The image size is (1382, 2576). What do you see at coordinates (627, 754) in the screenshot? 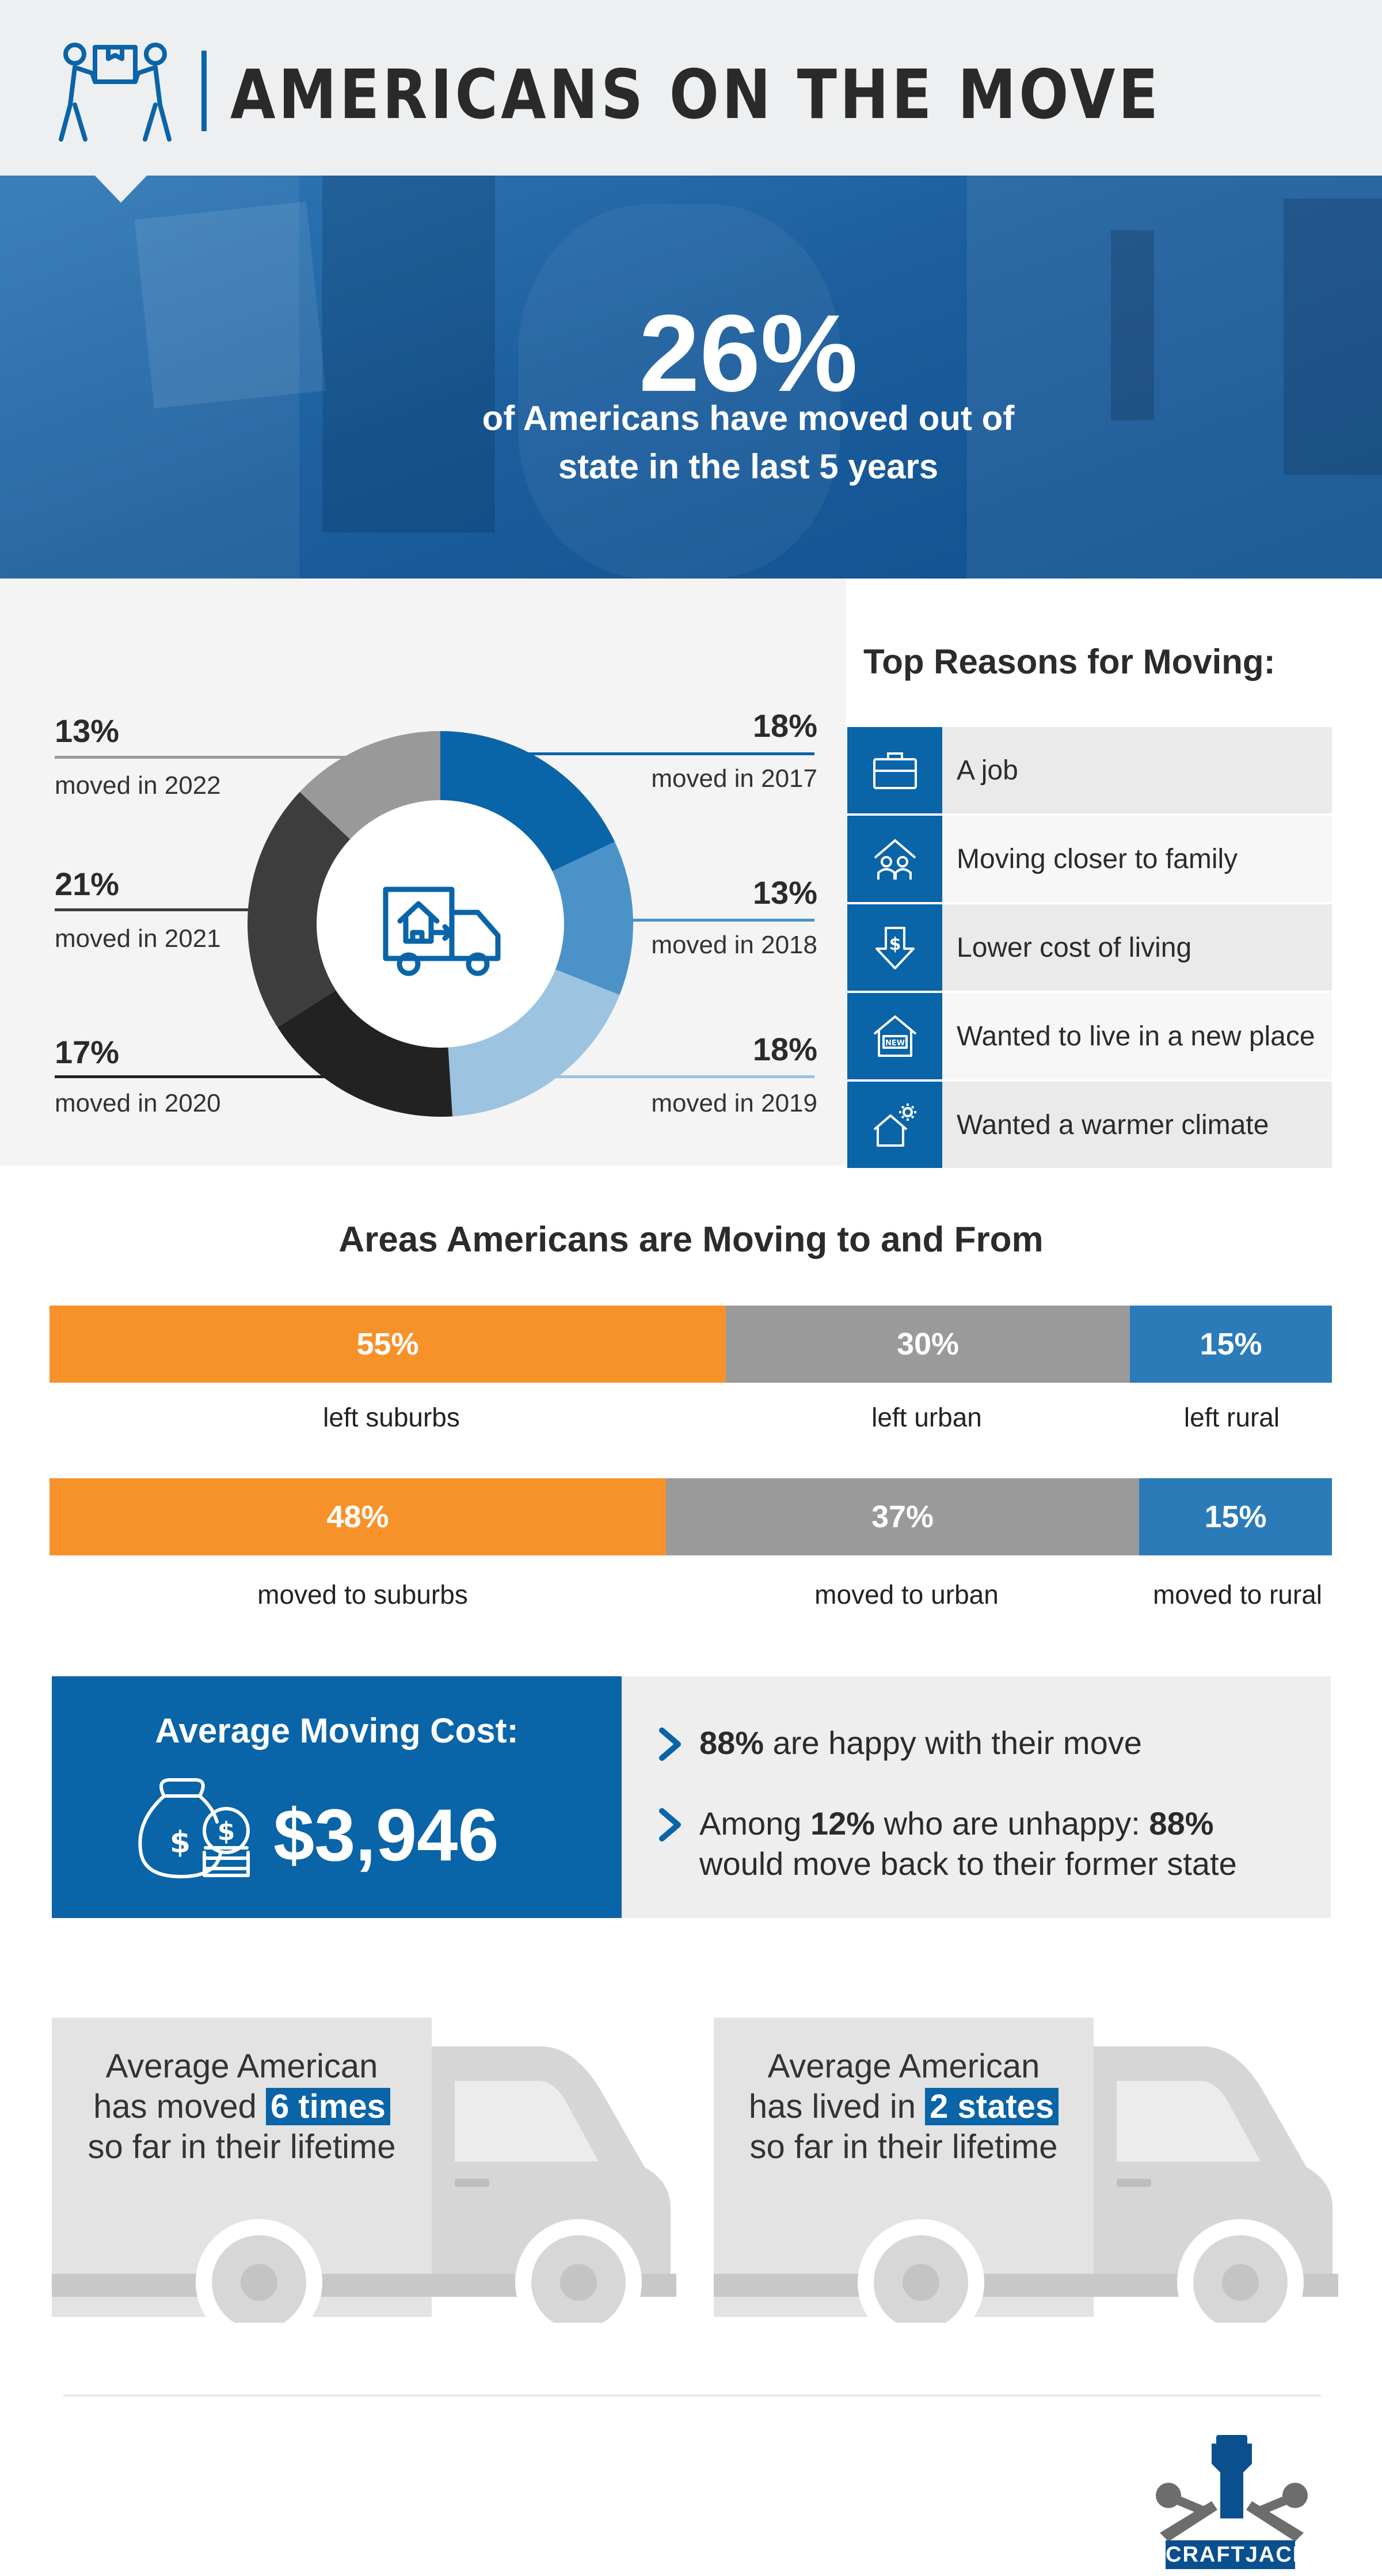
I see `leader-line-2017` at bounding box center [627, 754].